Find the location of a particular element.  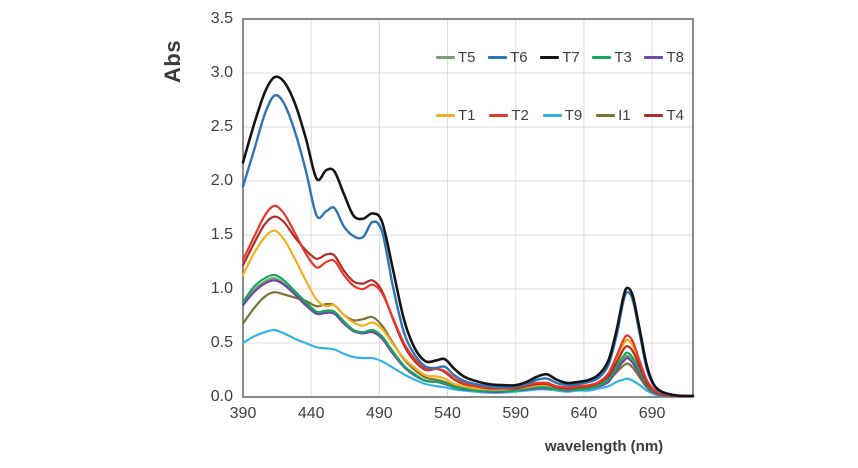

y-tick-3.5: 3.5 is located at coordinates (221, 18).